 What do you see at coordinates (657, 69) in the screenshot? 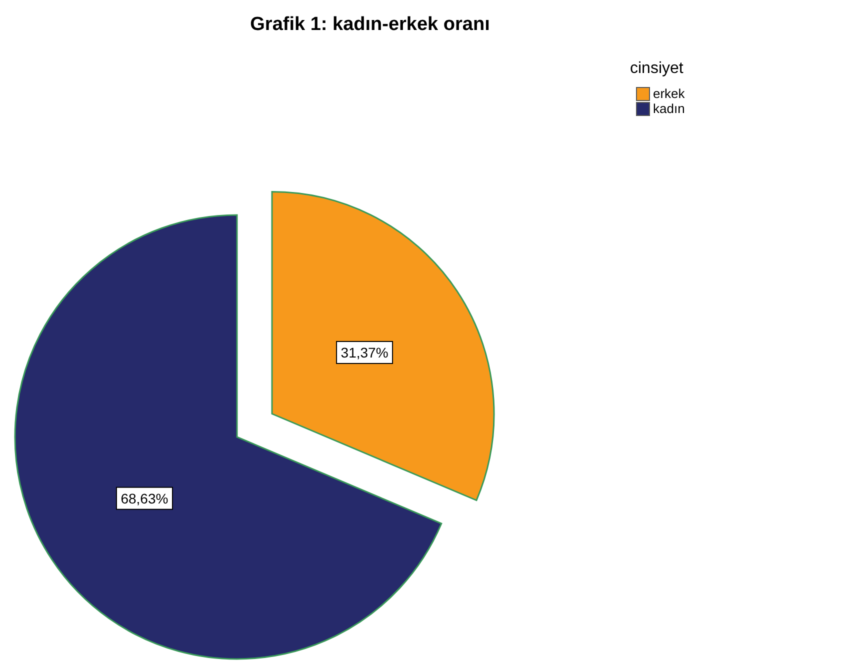
I see `legend-title: cinsiyet` at bounding box center [657, 69].